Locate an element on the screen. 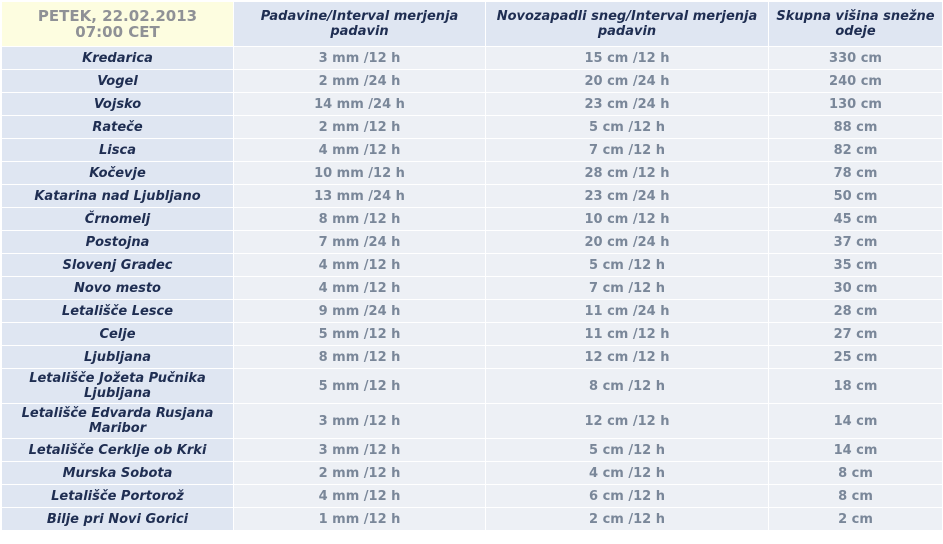 Image resolution: width=943 pixels, height=544 pixels. data-cell: 7 mm /24 h is located at coordinates (359, 242).